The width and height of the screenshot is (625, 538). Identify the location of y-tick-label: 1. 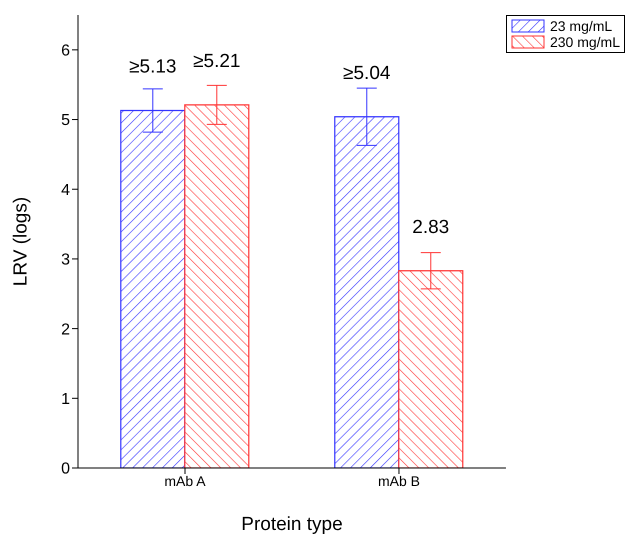
(65, 399).